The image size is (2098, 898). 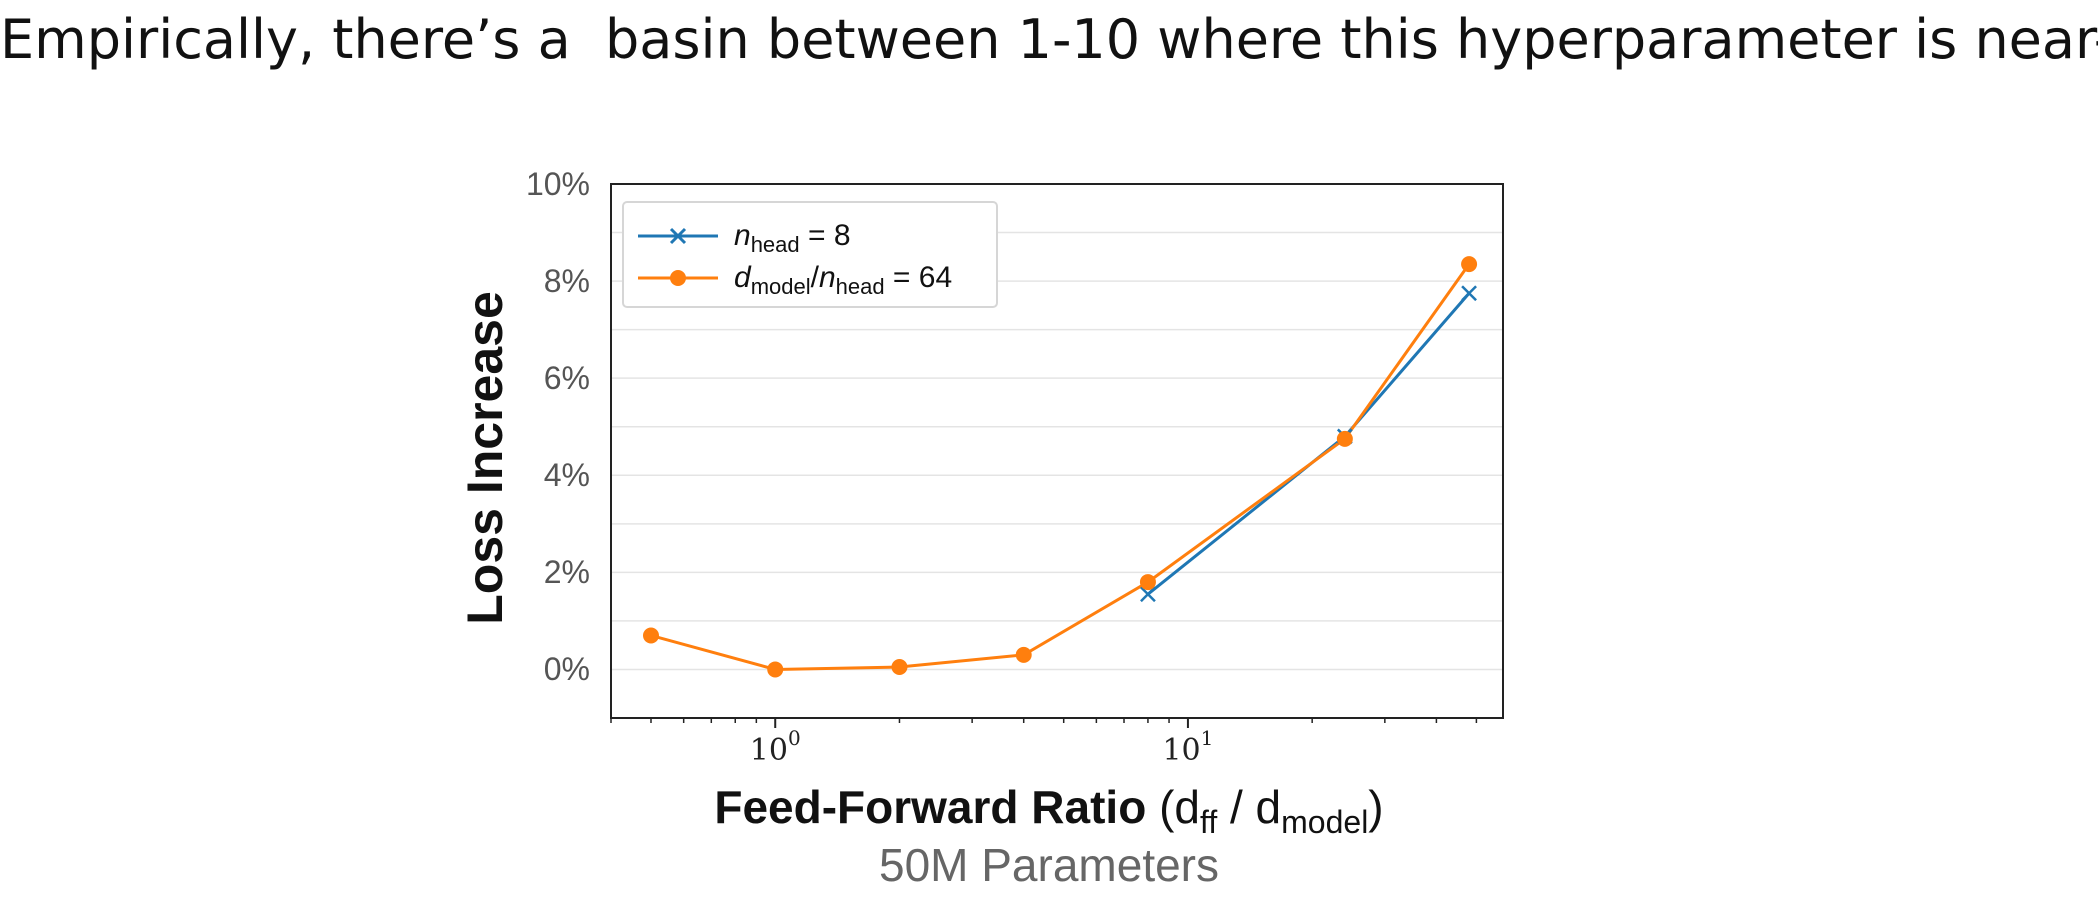 I want to click on x-tick-marks, so click(x=1044, y=723).